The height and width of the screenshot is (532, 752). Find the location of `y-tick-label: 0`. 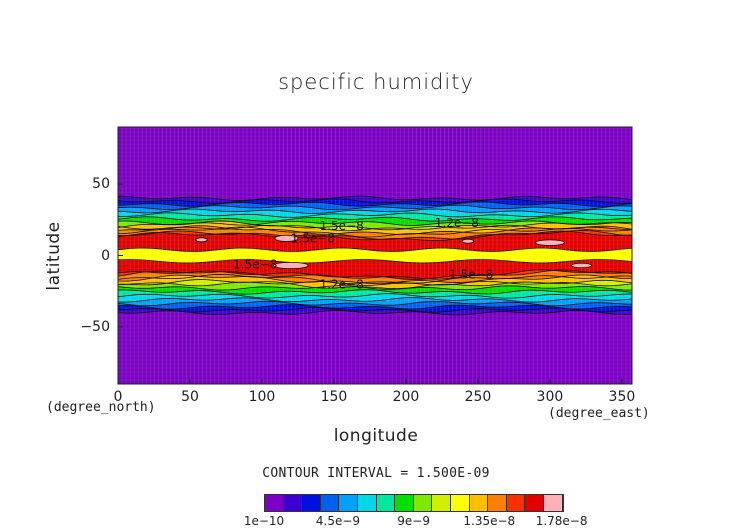

y-tick-label: 0 is located at coordinates (105, 255).